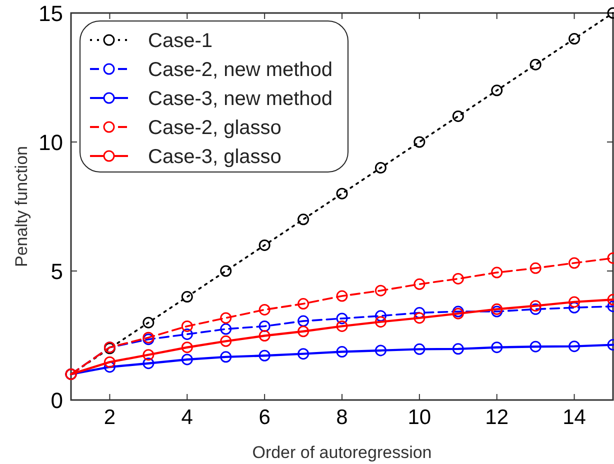 The height and width of the screenshot is (464, 614). I want to click on x-tick-label: 12, so click(497, 417).